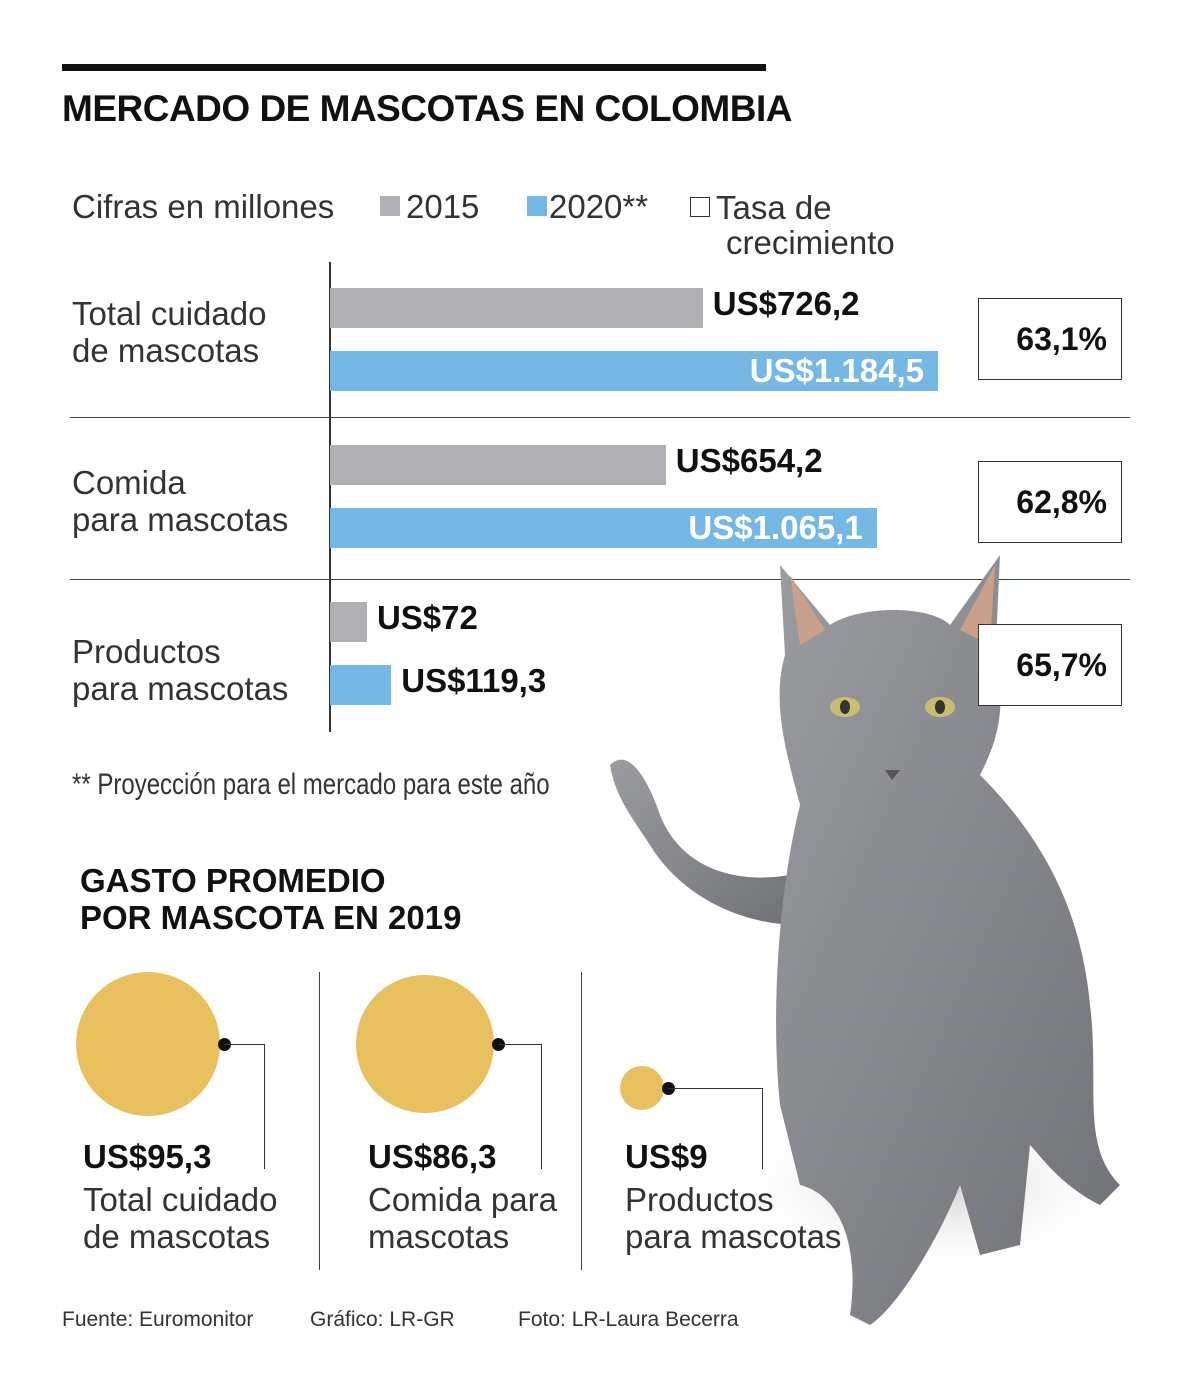 Image resolution: width=1200 pixels, height=1393 pixels. Describe the element at coordinates (599, 206) in the screenshot. I see `legend-label: 2020**` at that location.